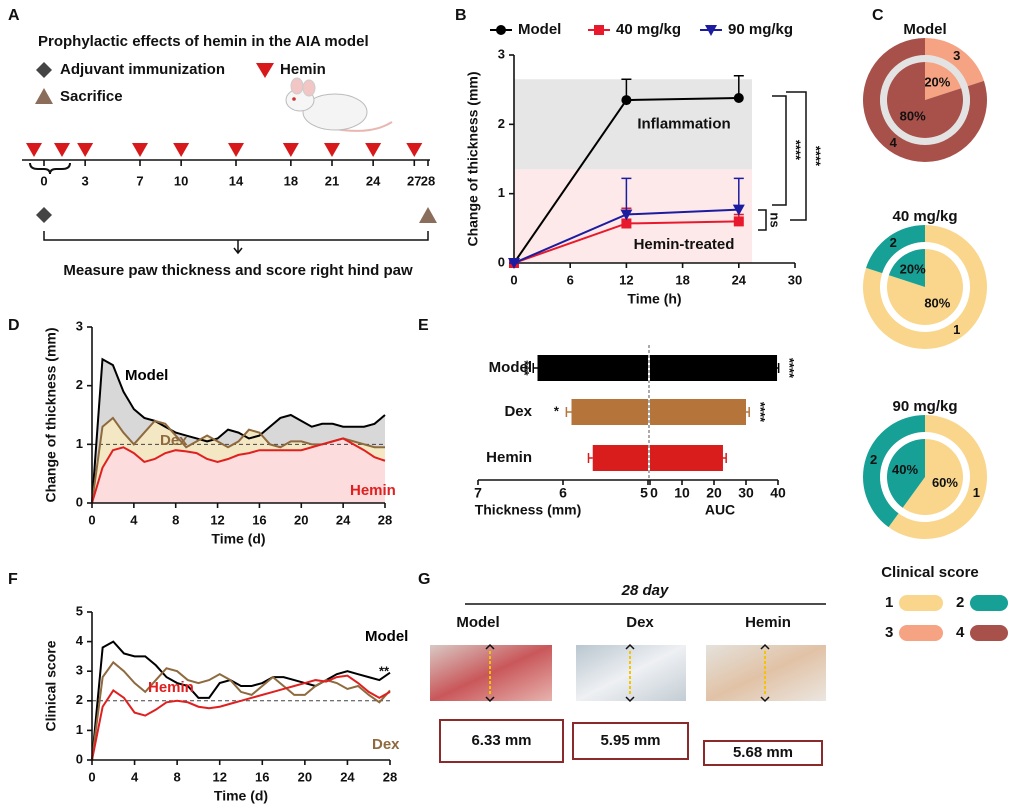  What do you see at coordinates (50, 168) in the screenshot?
I see `brace` at bounding box center [50, 168].